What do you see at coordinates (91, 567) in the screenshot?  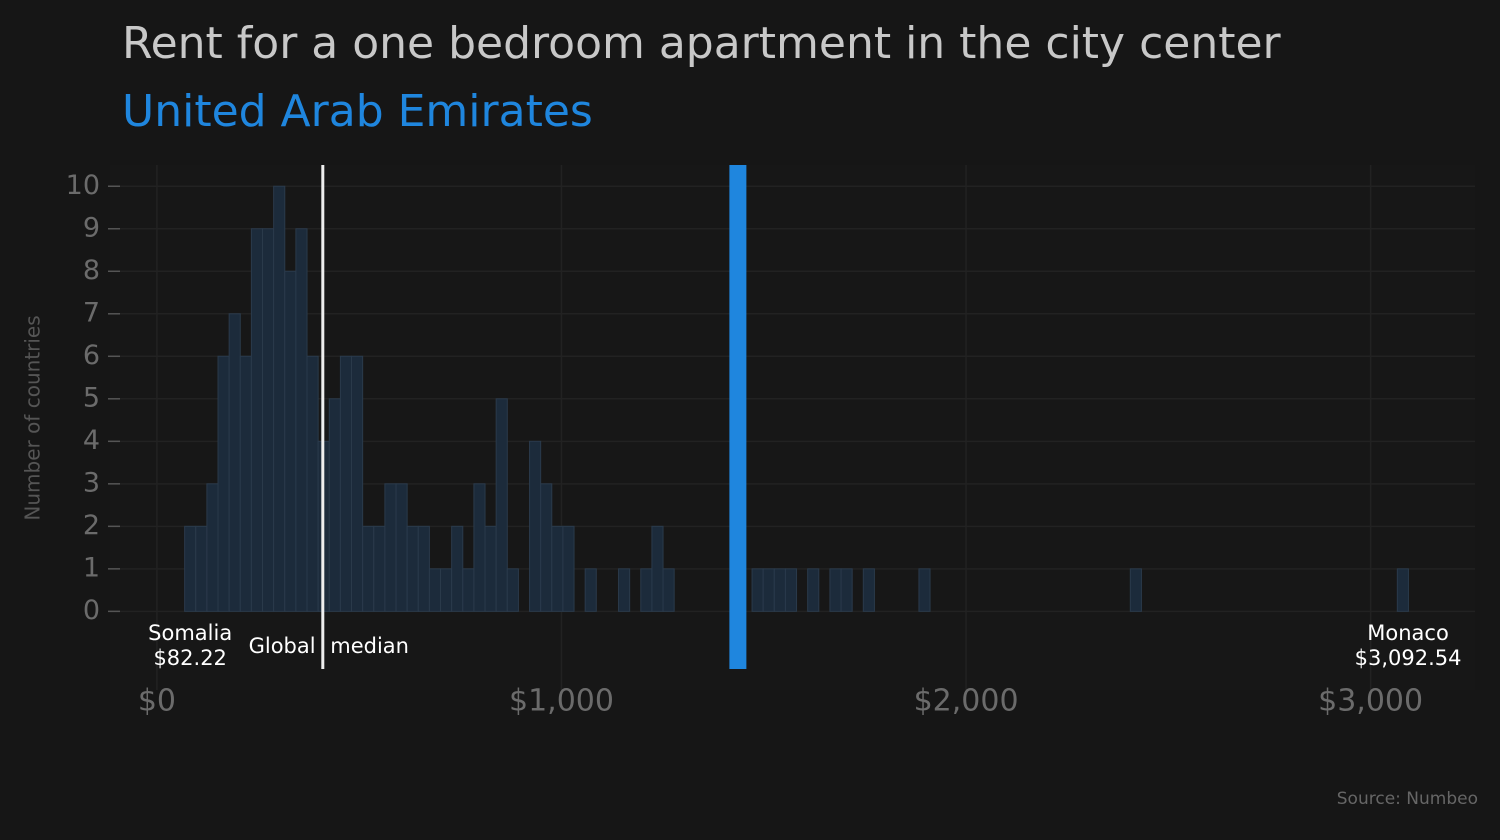 I see `y-tick-label: 1` at bounding box center [91, 567].